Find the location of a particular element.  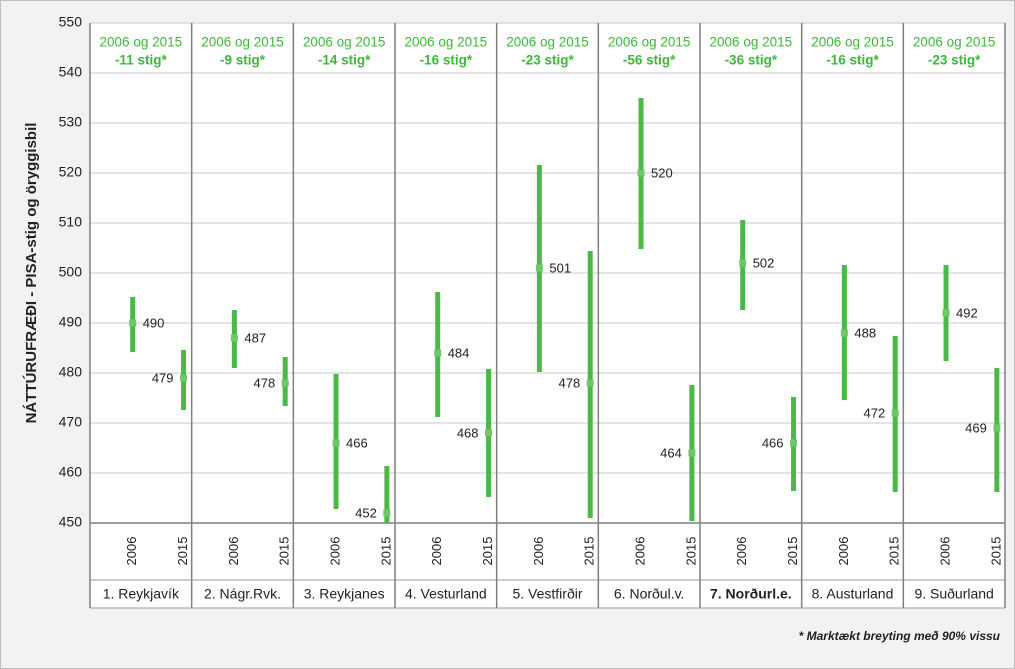

annotation-text: -14 stig* is located at coordinates (344, 60).